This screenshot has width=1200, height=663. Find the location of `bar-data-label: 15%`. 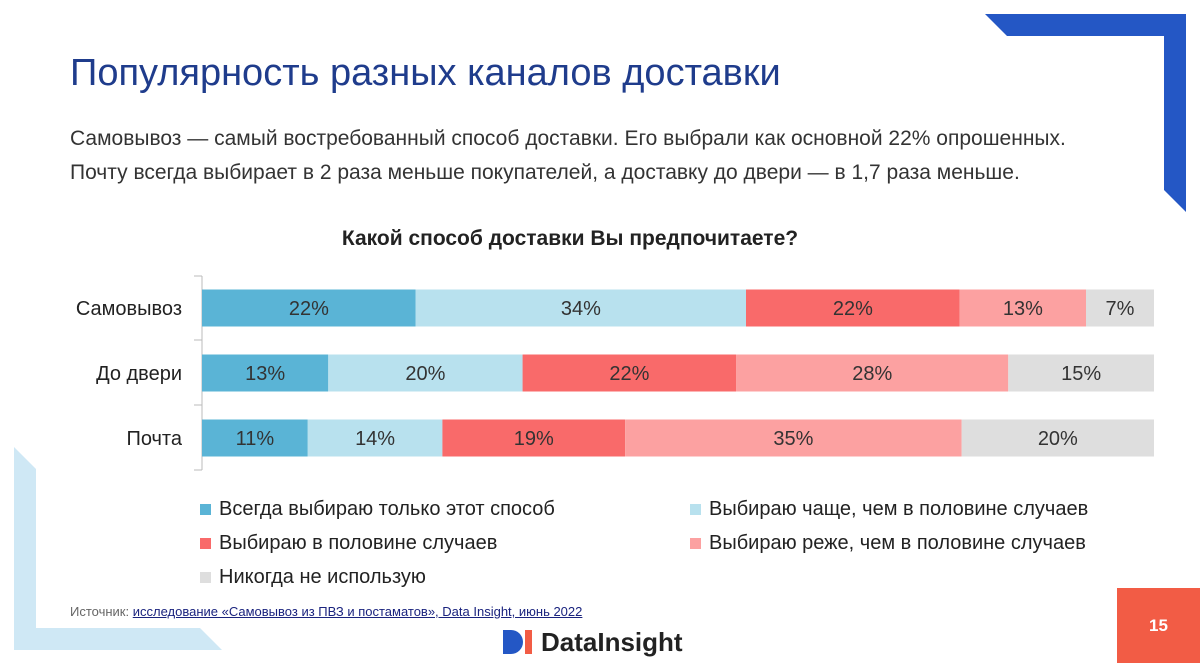

bar-data-label: 15% is located at coordinates (1081, 374).